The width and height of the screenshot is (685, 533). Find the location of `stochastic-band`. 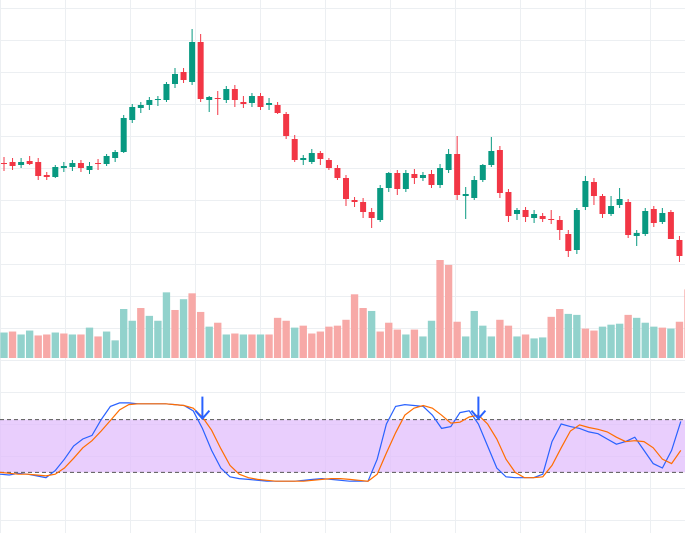

stochastic-band is located at coordinates (342, 446).